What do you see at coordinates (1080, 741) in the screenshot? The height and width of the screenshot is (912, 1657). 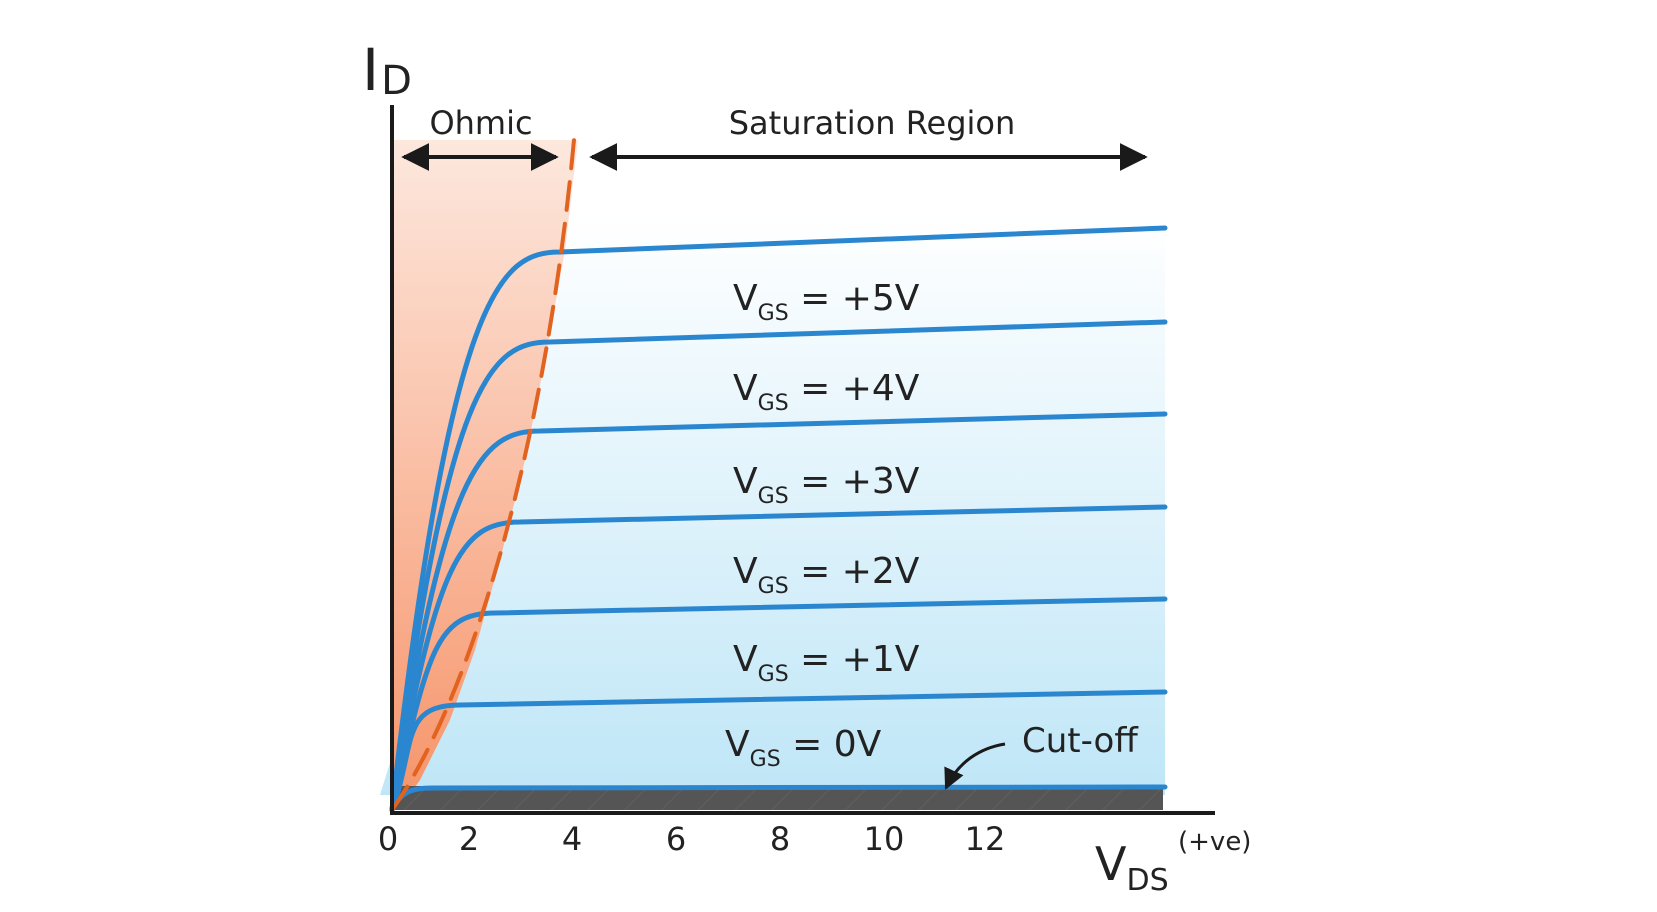 I see `cutoff-label: Cut-off` at bounding box center [1080, 741].